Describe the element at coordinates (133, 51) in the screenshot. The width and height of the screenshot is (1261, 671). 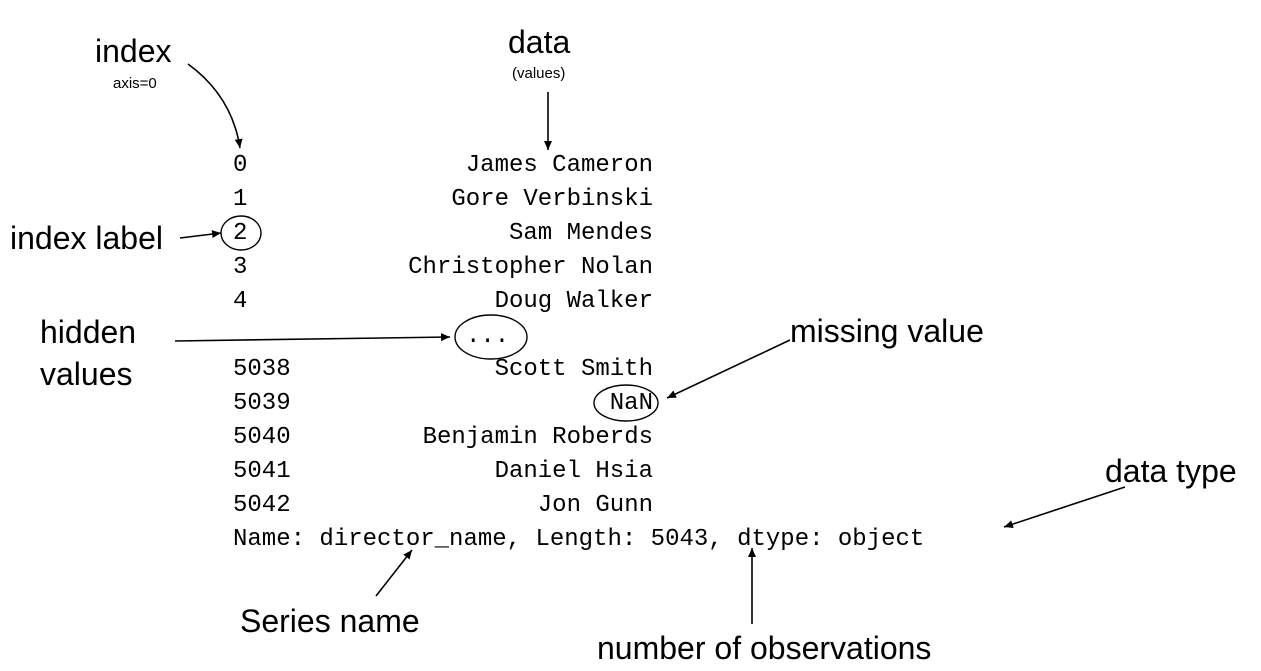
I see `index-annotation: index` at that location.